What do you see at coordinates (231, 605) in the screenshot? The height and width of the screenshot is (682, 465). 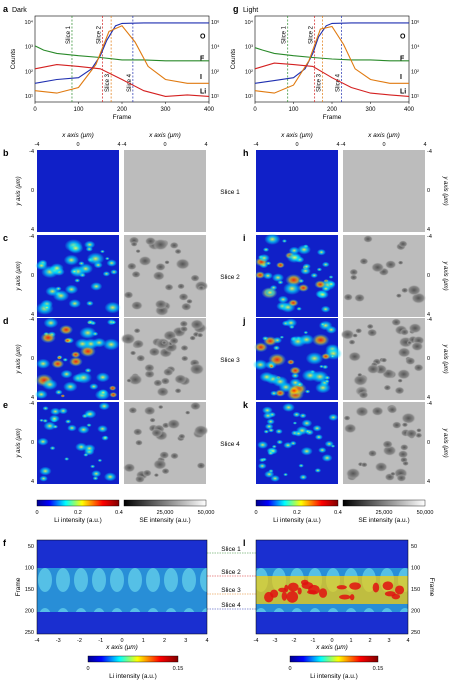 I see `slice-label-4: Slice 4` at bounding box center [231, 605].